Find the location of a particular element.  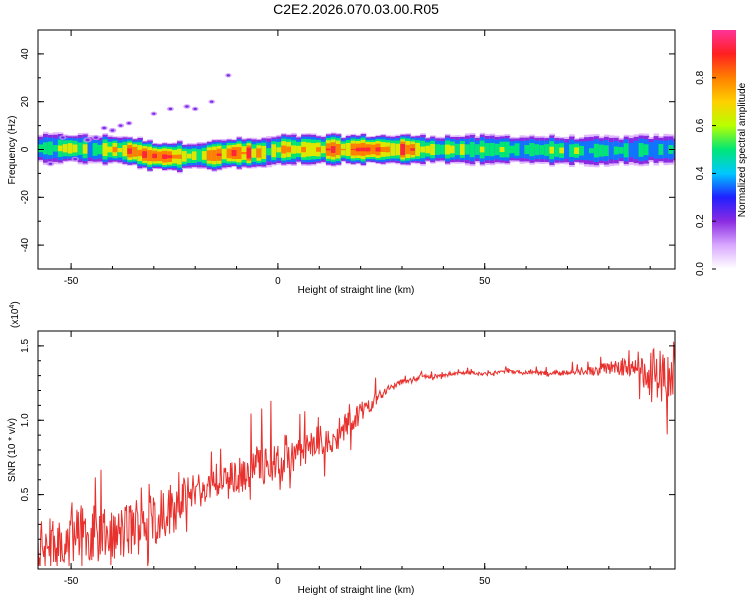

colorbar-tick-label: 0.2 is located at coordinates (700, 221).